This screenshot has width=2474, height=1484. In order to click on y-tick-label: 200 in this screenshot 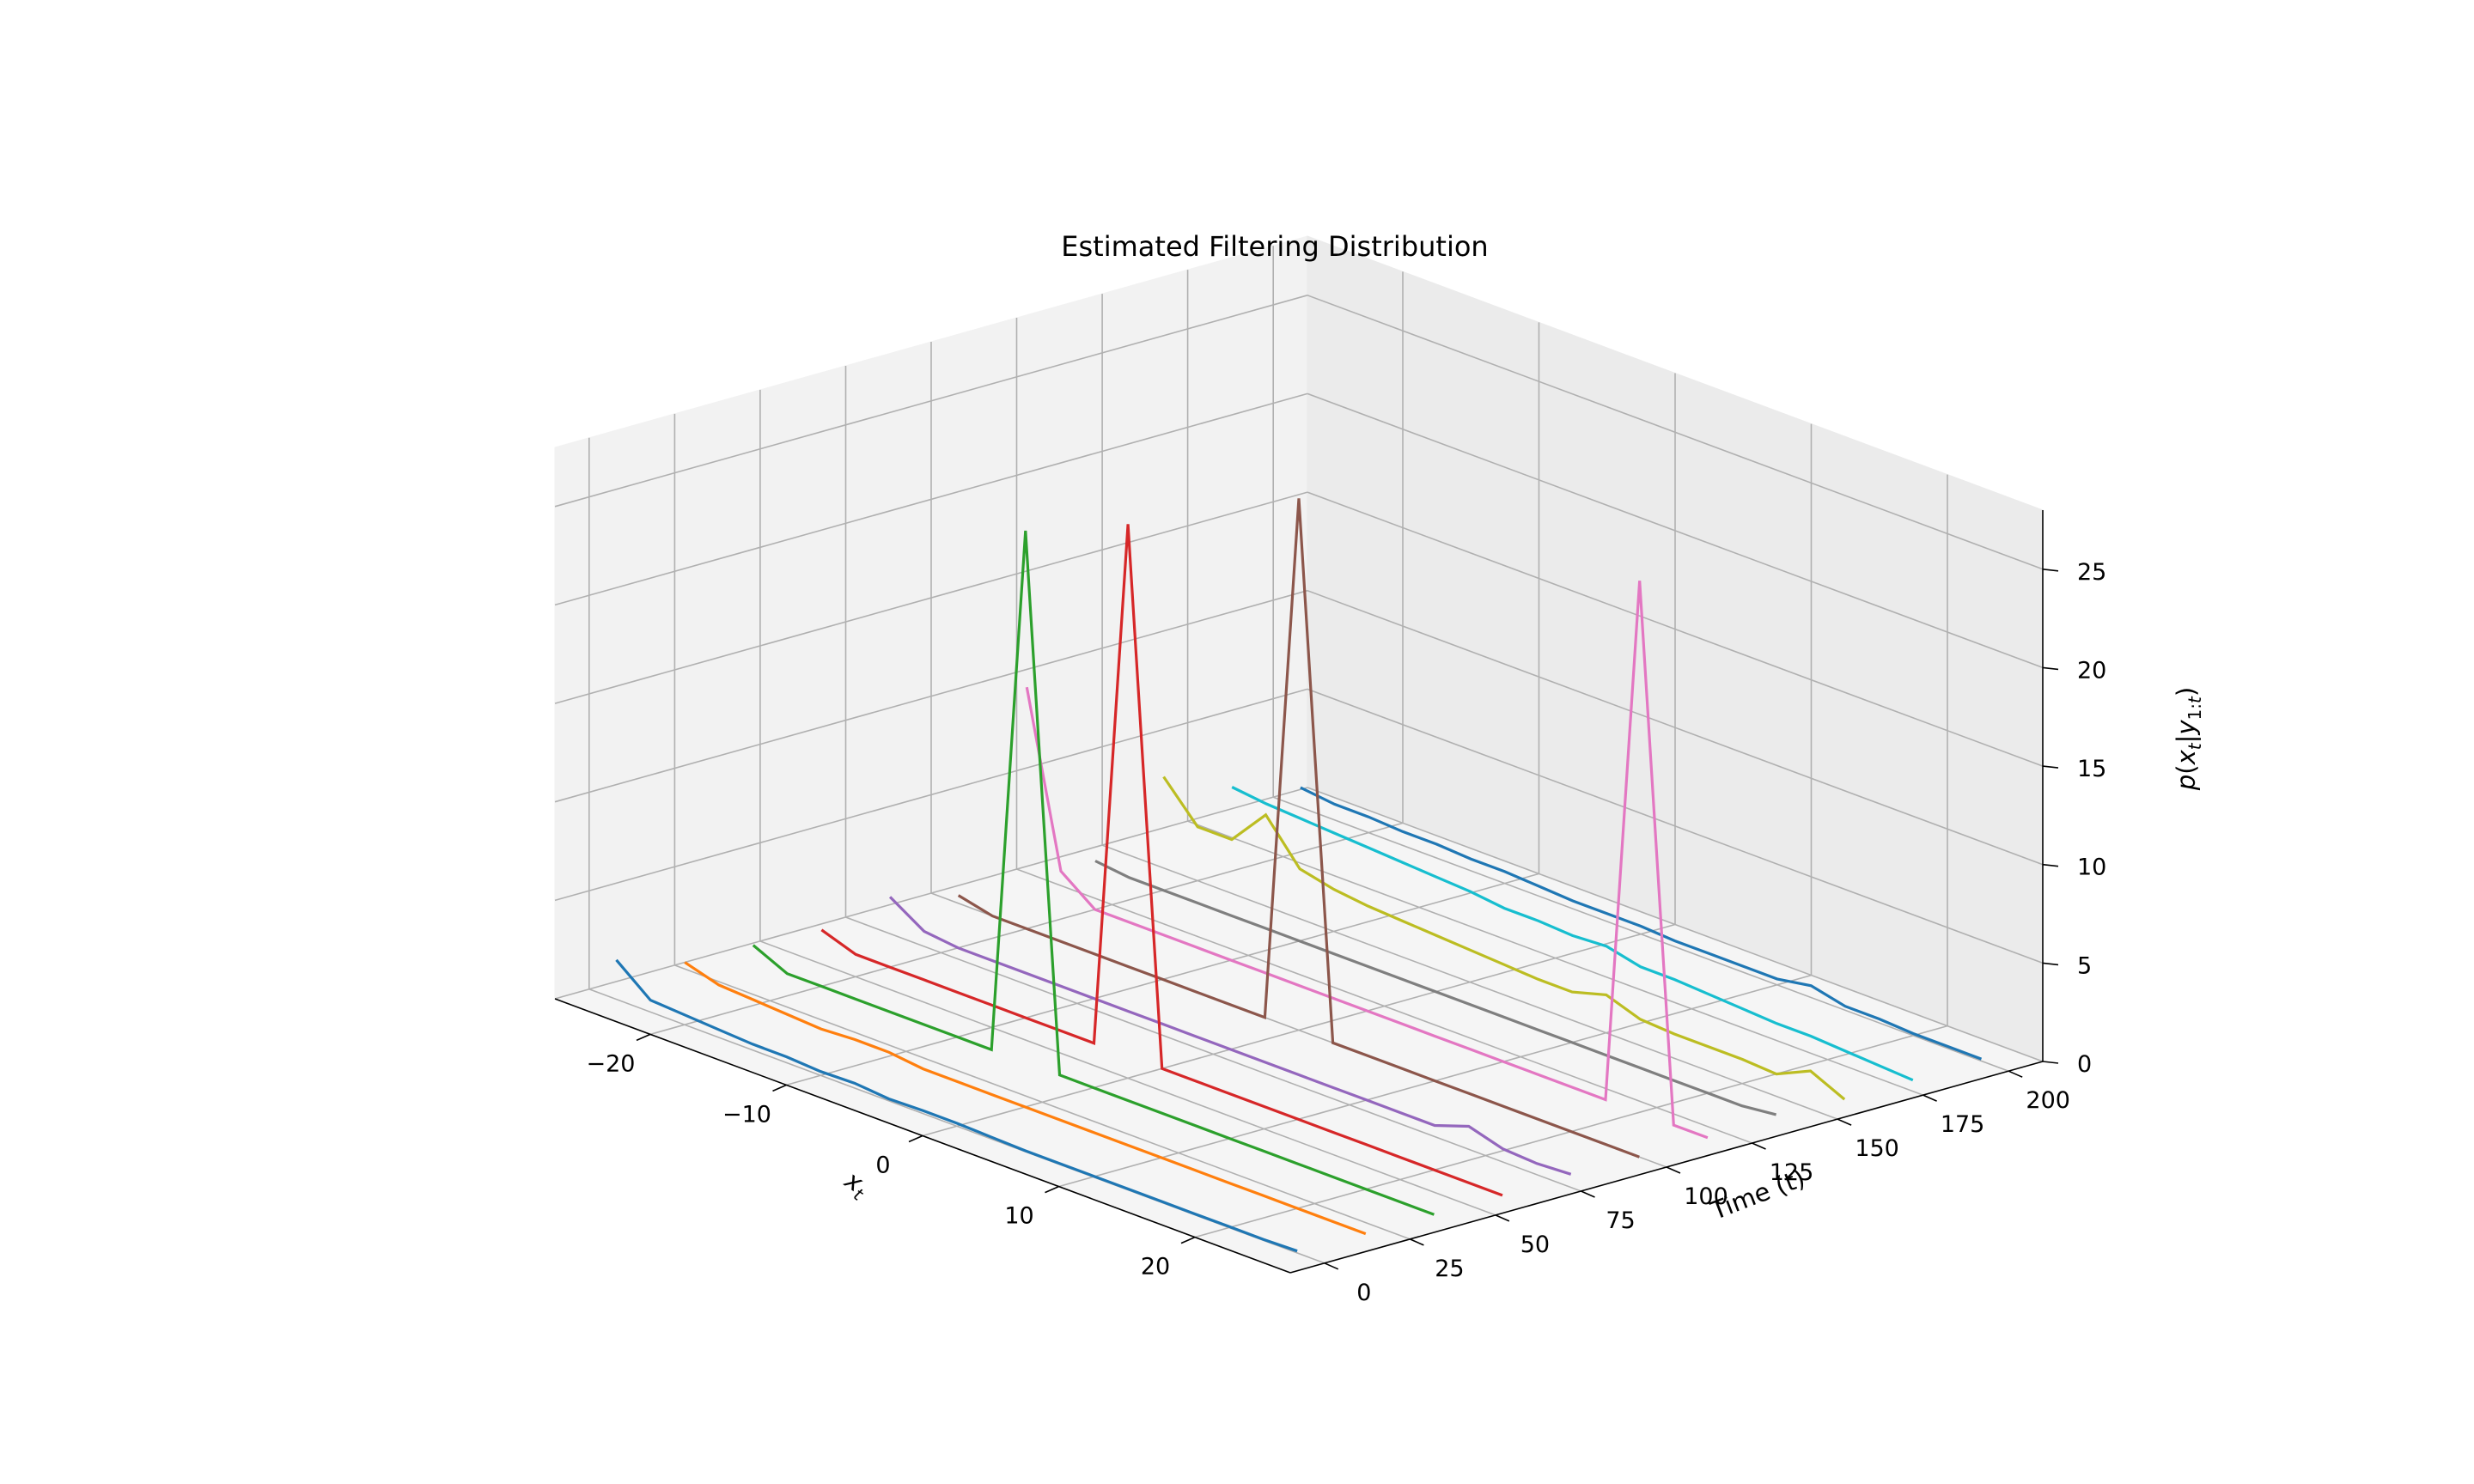, I will do `click(2048, 1100)`.